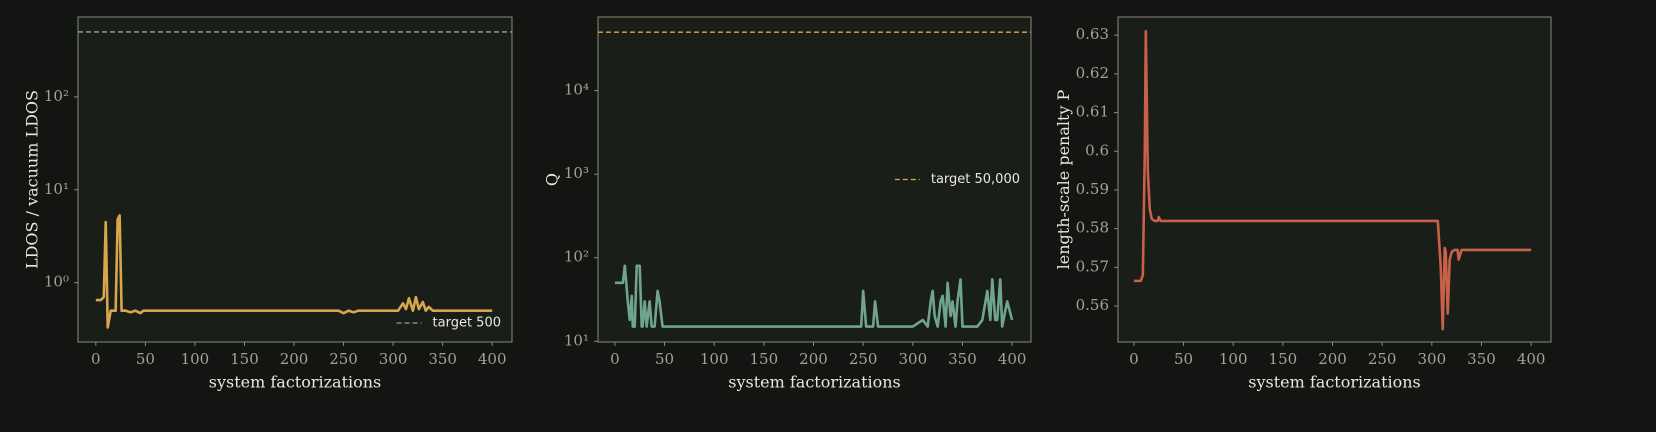 The image size is (1656, 432). I want to click on y-axis-label: length-scale penalty P, so click(1063, 179).